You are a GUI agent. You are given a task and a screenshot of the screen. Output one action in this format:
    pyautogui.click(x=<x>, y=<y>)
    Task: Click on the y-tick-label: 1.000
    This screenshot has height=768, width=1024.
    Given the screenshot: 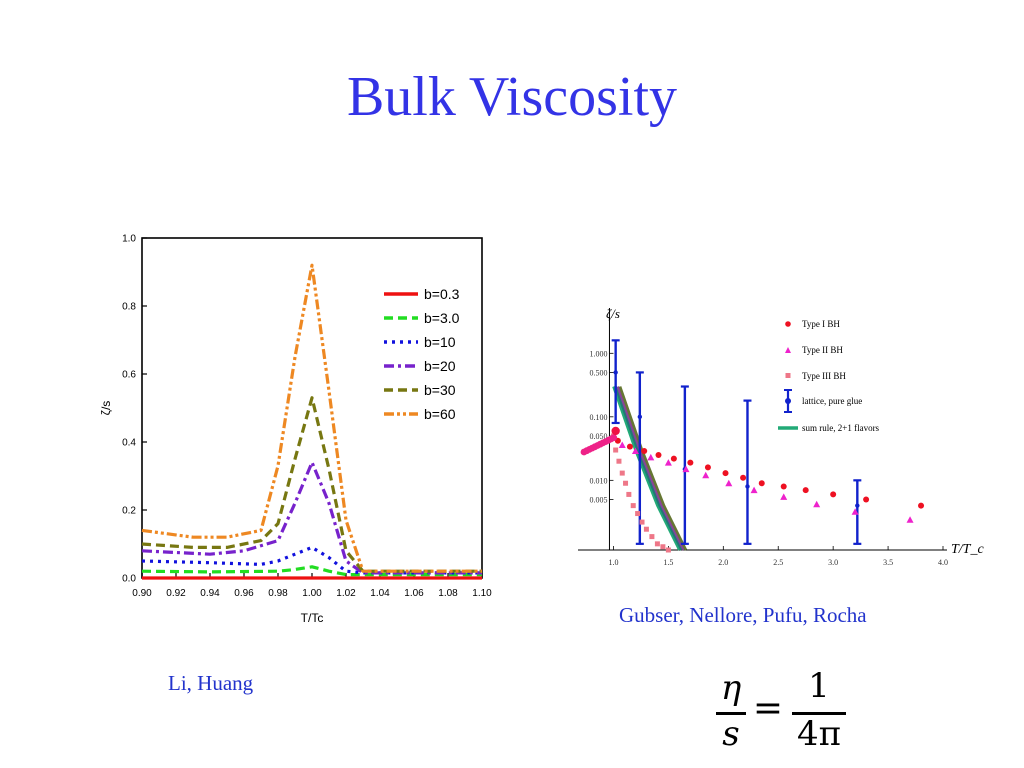 What is the action you would take?
    pyautogui.click(x=598, y=353)
    